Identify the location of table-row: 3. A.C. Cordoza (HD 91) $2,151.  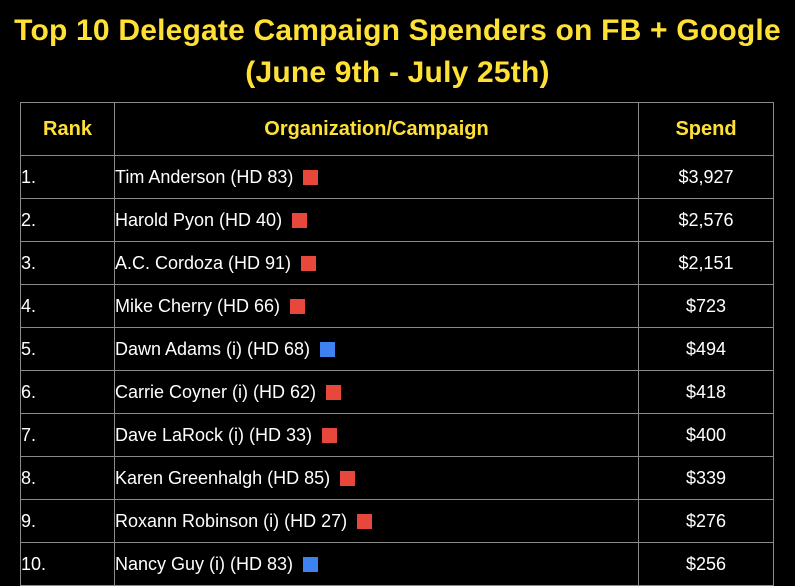
(397, 263).